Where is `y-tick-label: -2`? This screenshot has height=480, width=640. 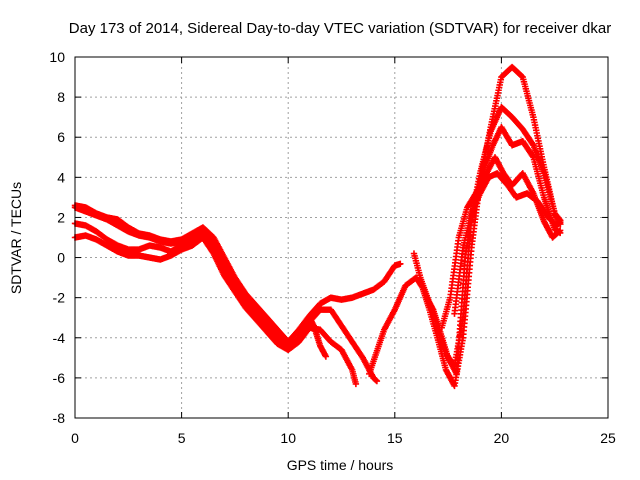
y-tick-label: -2 is located at coordinates (59, 298).